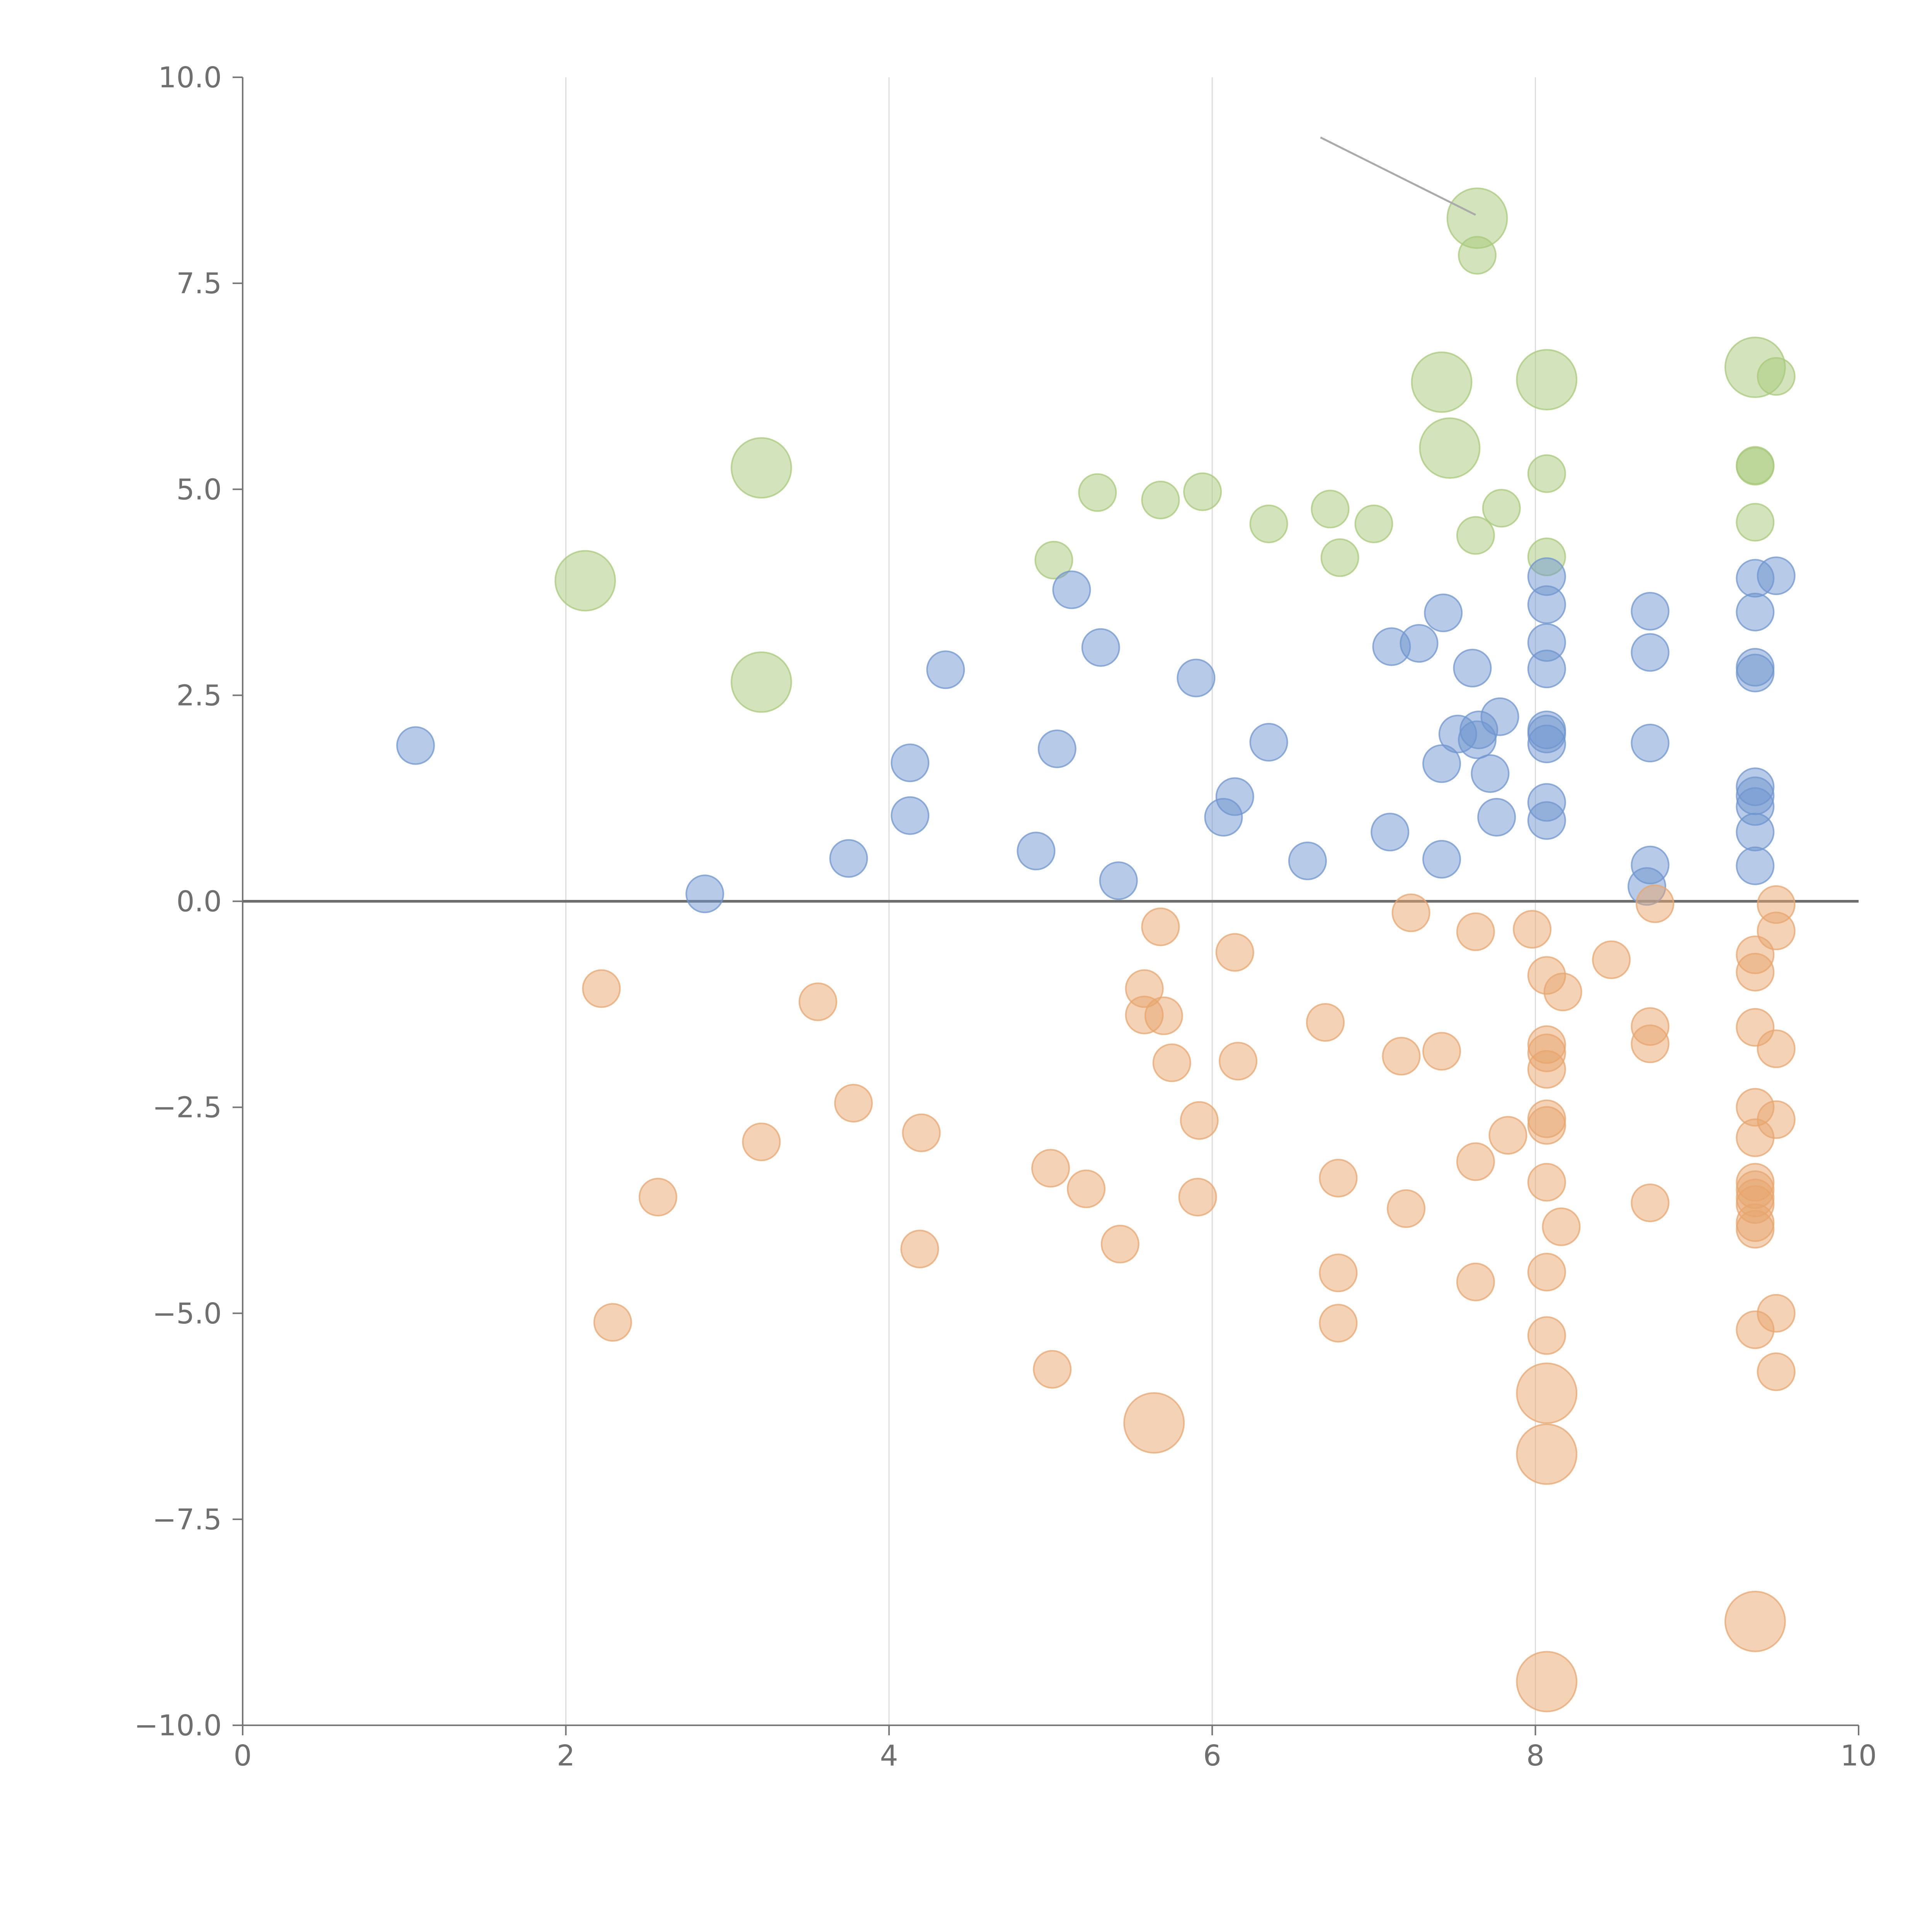 This screenshot has width=1932, height=1932. I want to click on x-tick-label: 6, so click(1212, 1756).